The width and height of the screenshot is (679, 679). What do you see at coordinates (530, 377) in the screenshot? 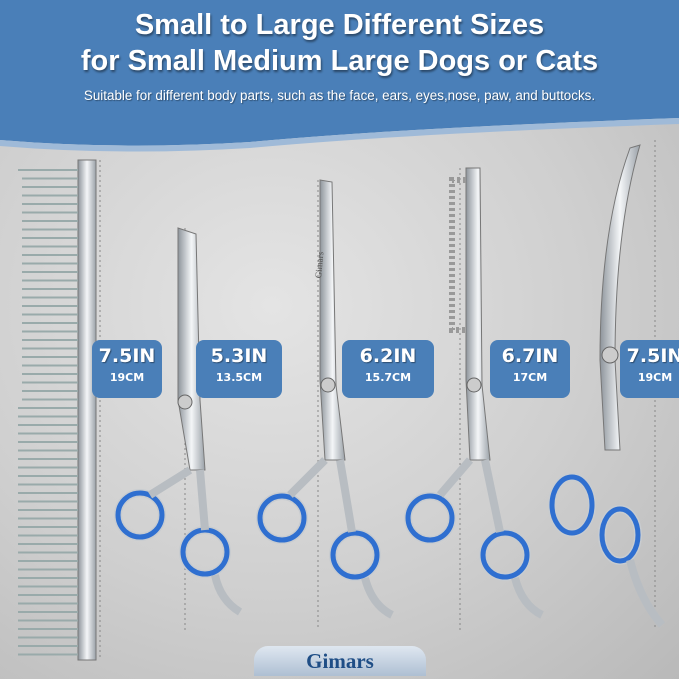
I see `size-cm: 17CM` at bounding box center [530, 377].